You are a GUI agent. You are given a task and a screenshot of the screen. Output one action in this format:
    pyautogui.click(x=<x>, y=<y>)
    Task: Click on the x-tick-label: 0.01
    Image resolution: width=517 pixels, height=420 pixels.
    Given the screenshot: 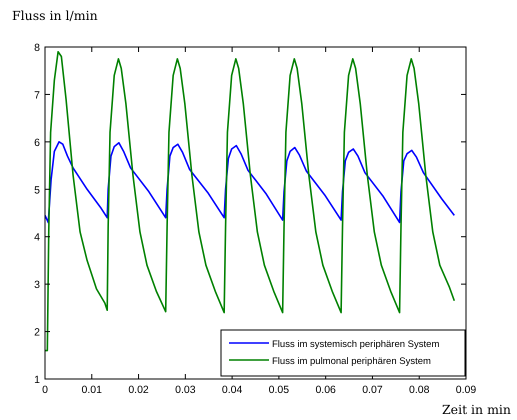 What is the action you would take?
    pyautogui.click(x=92, y=390)
    